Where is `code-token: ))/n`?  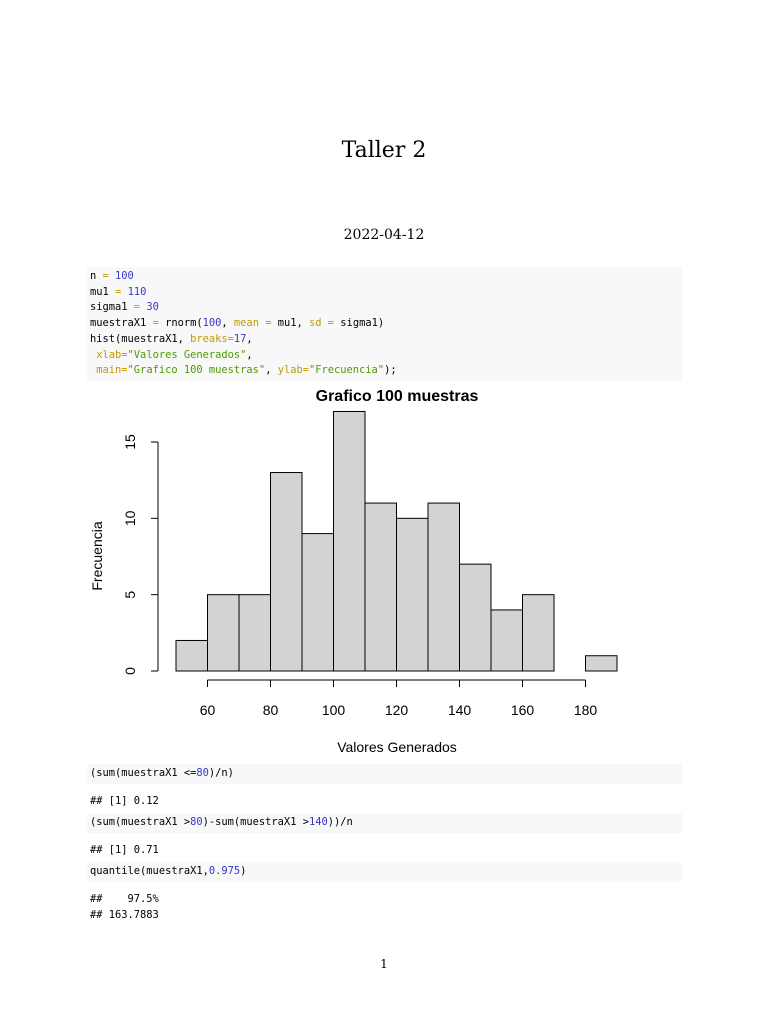 code-token: ))/n is located at coordinates (340, 822).